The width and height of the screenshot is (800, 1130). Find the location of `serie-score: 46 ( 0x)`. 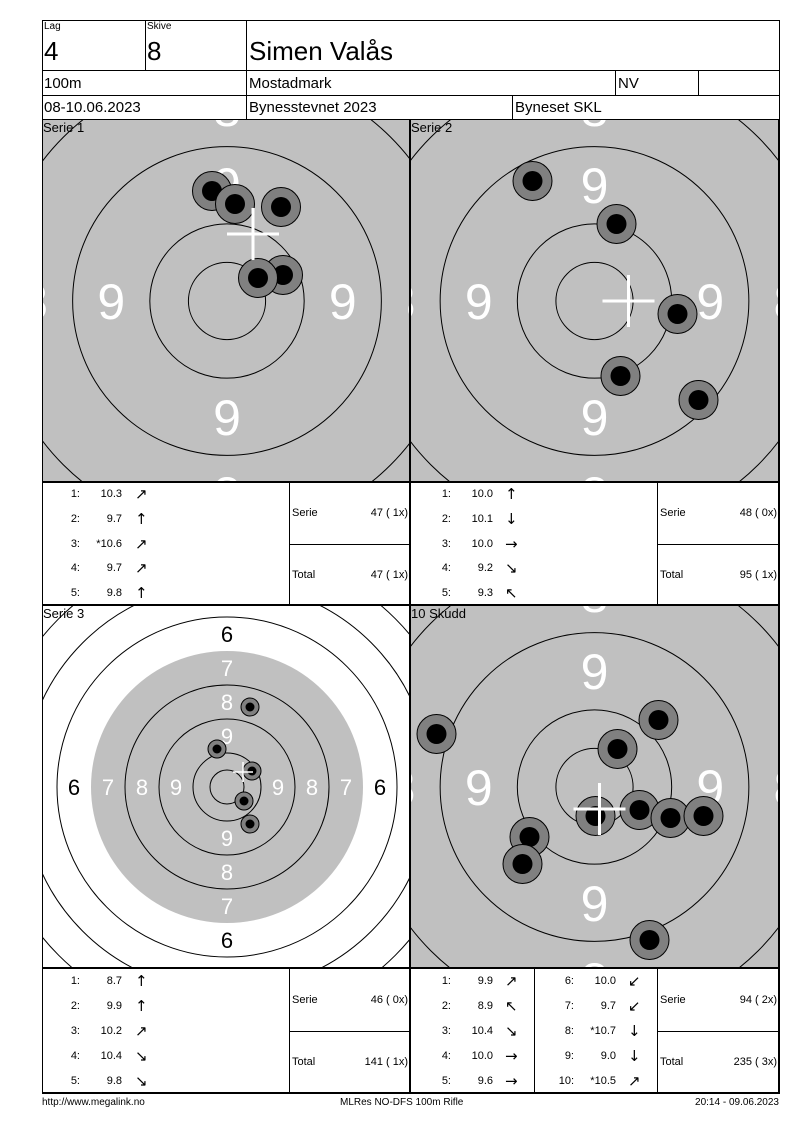

serie-score: 46 ( 0x) is located at coordinates (389, 999).